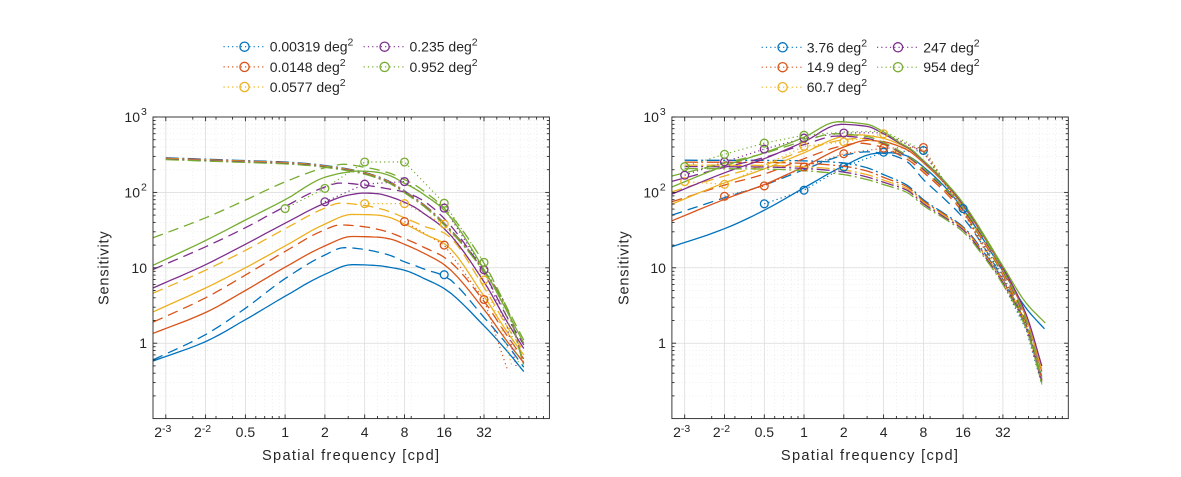  What do you see at coordinates (951, 66) in the screenshot?
I see `svg-text: 954 deg2` at bounding box center [951, 66].